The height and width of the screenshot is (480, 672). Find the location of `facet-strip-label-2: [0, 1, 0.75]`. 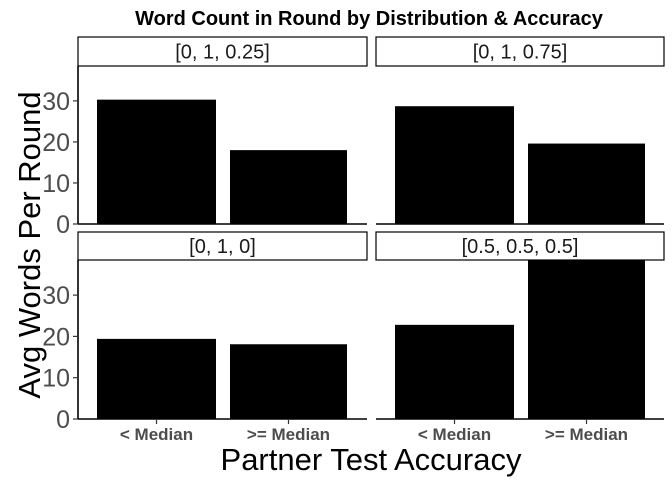

facet-strip-label-2: [0, 1, 0.75] is located at coordinates (520, 53).